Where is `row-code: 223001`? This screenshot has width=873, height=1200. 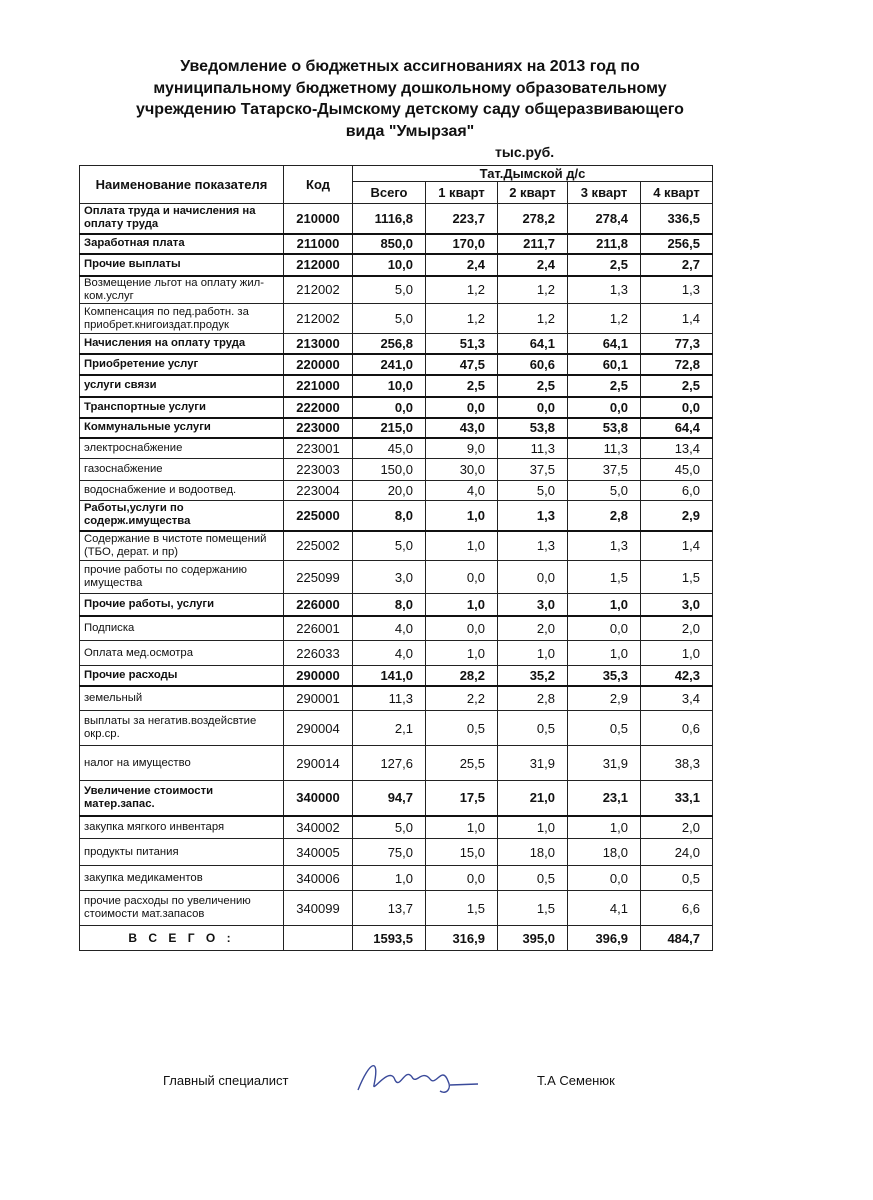 row-code: 223001 is located at coordinates (318, 448).